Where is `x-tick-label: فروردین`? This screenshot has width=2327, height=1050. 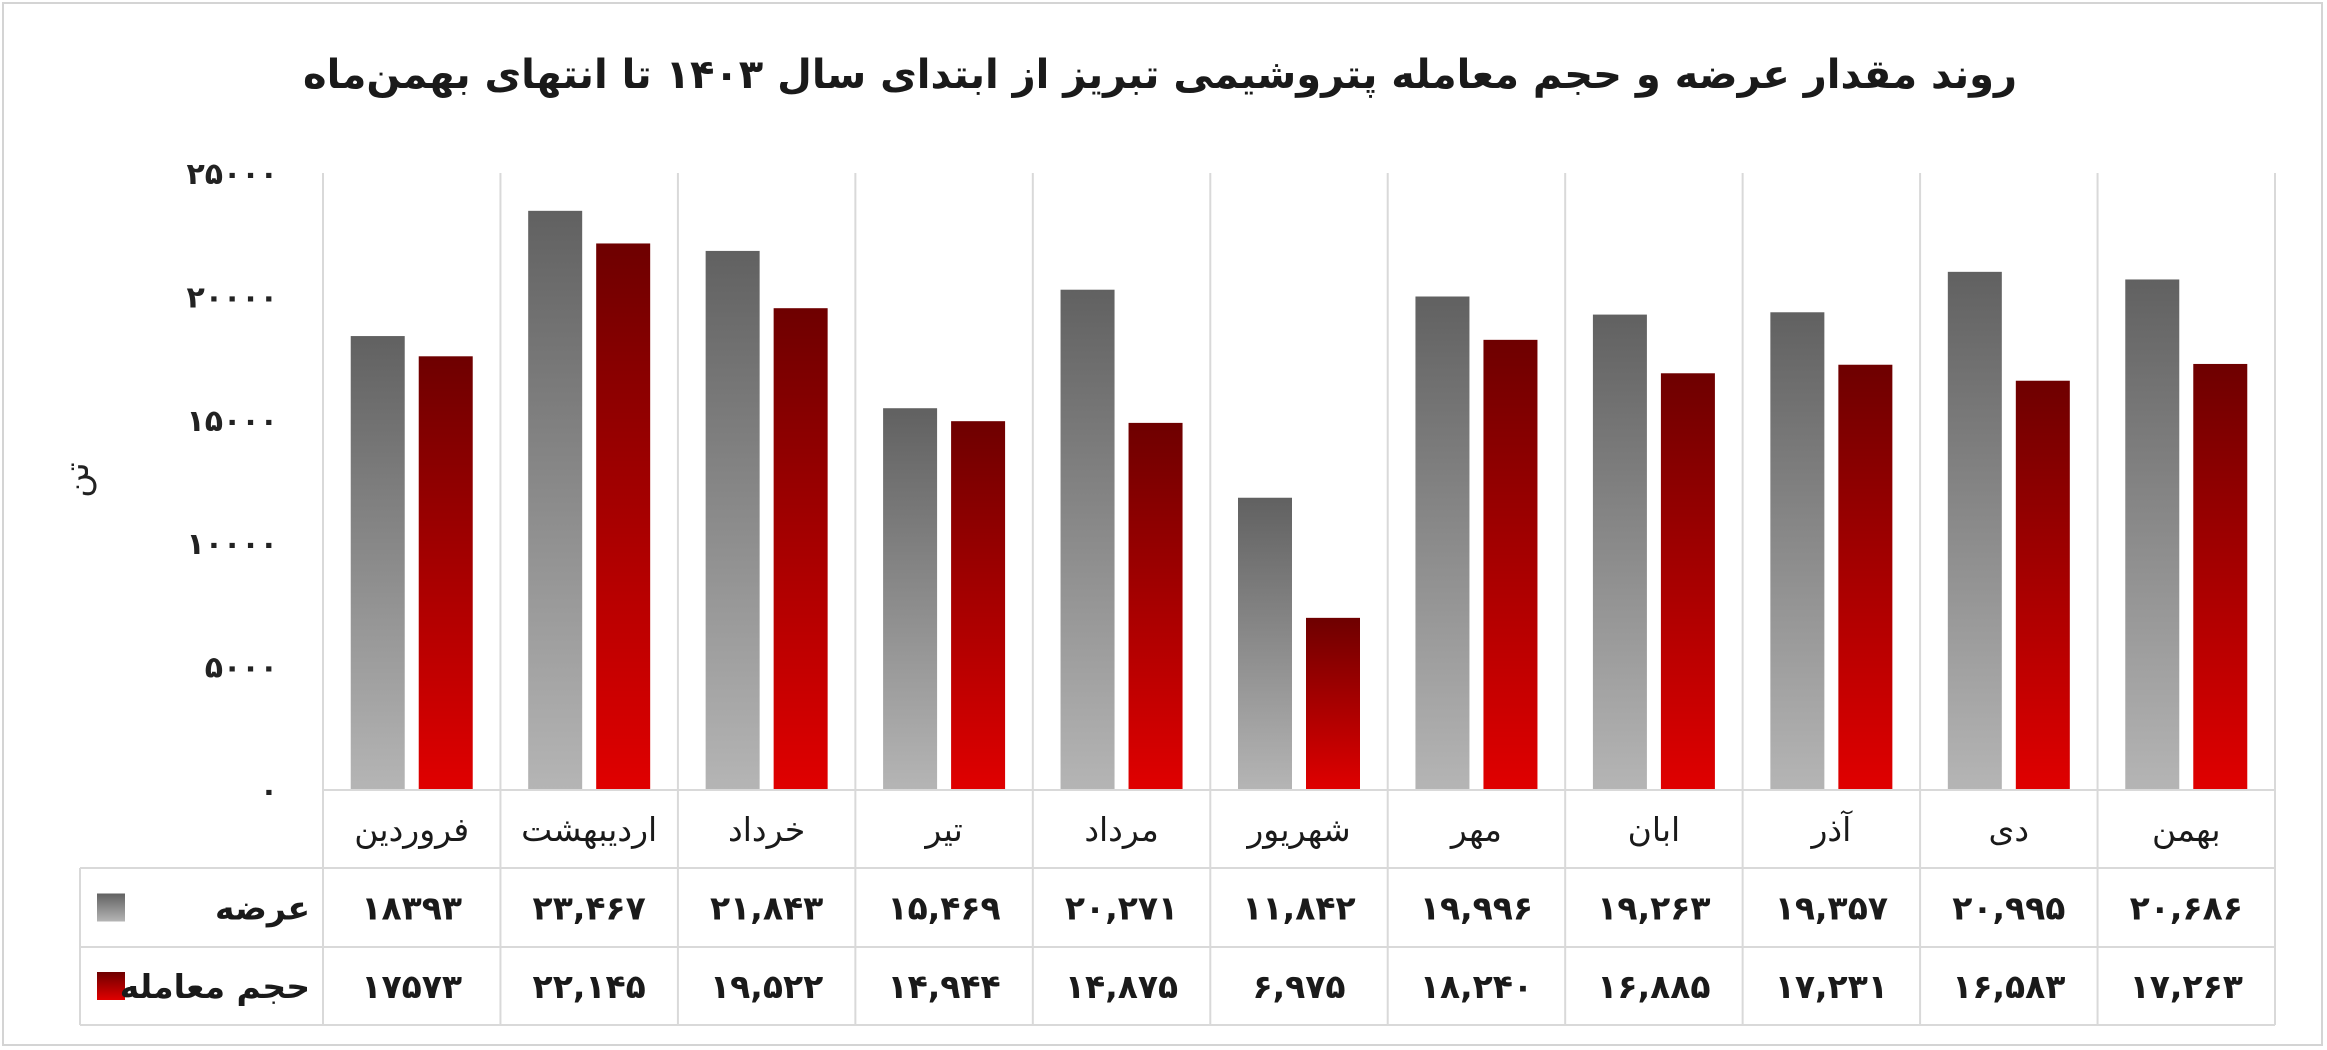
x-tick-label: فروردین is located at coordinates (411, 829).